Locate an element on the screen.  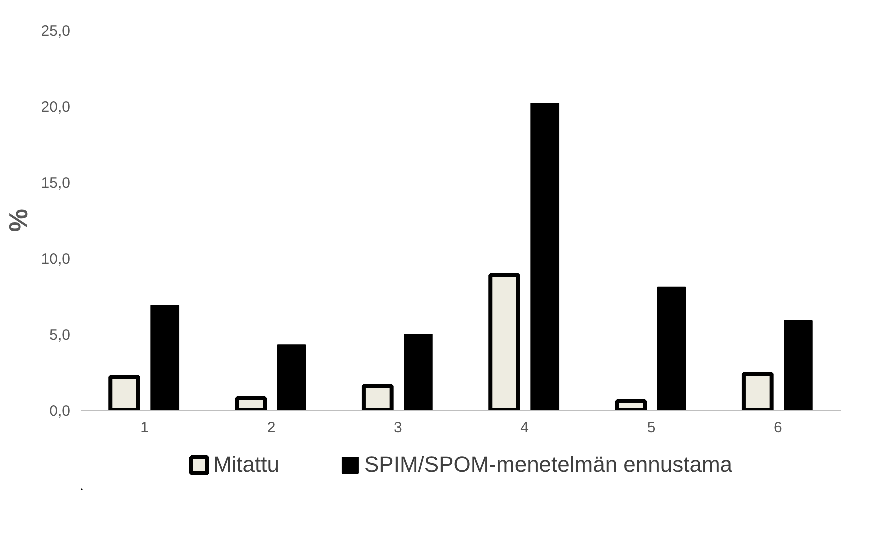
x-tick-label: 3 is located at coordinates (398, 428).